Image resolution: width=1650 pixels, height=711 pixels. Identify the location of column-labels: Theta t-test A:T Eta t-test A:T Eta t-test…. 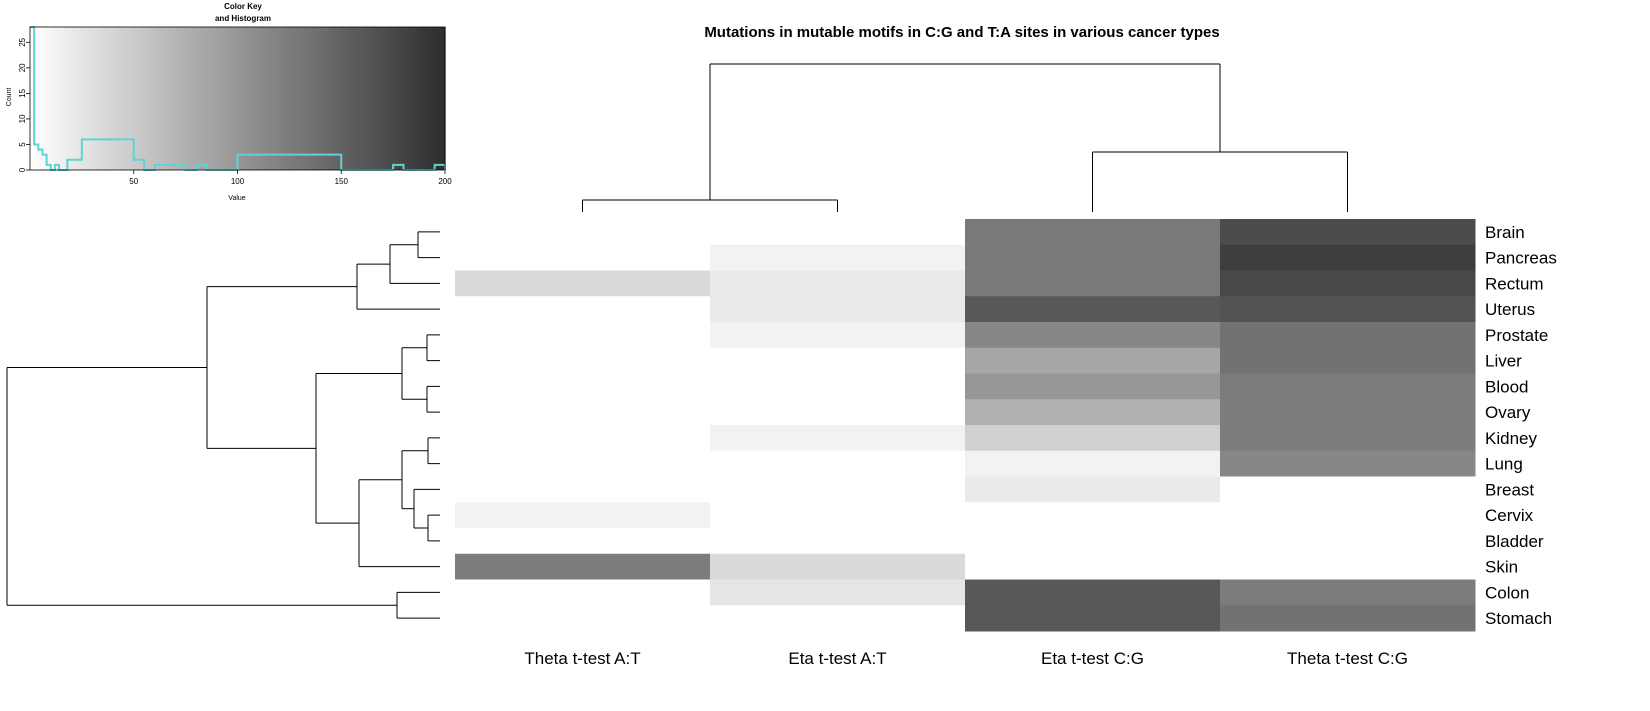
(966, 658).